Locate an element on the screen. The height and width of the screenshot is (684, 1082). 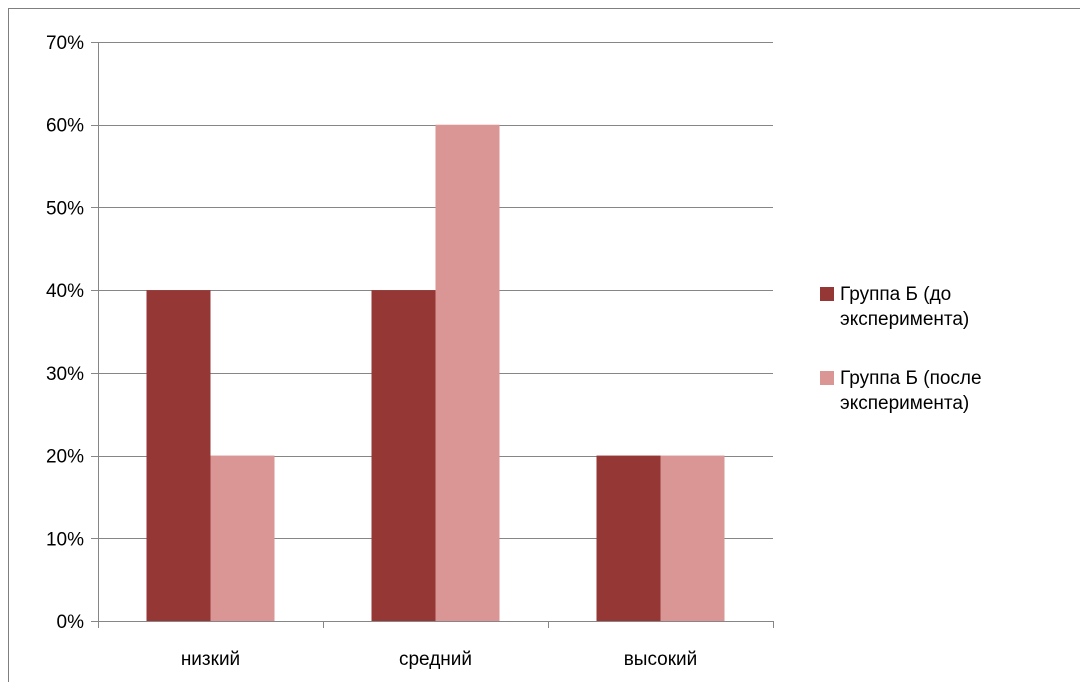
legend-label: Группа Б (после эксперимента) is located at coordinates (911, 391).